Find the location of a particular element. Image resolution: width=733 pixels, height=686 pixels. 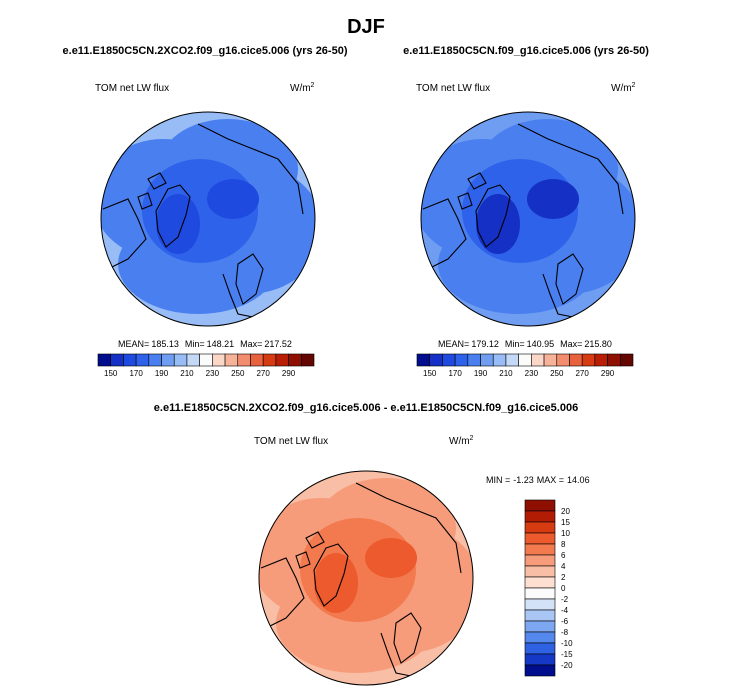

panel-2-colorbar-tick-0: 150 is located at coordinates (430, 373).